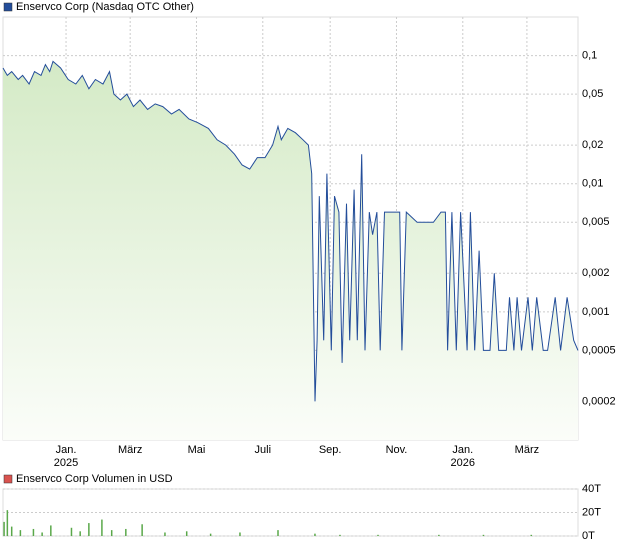  What do you see at coordinates (66, 463) in the screenshot?
I see `x-year-label: 2025` at bounding box center [66, 463].